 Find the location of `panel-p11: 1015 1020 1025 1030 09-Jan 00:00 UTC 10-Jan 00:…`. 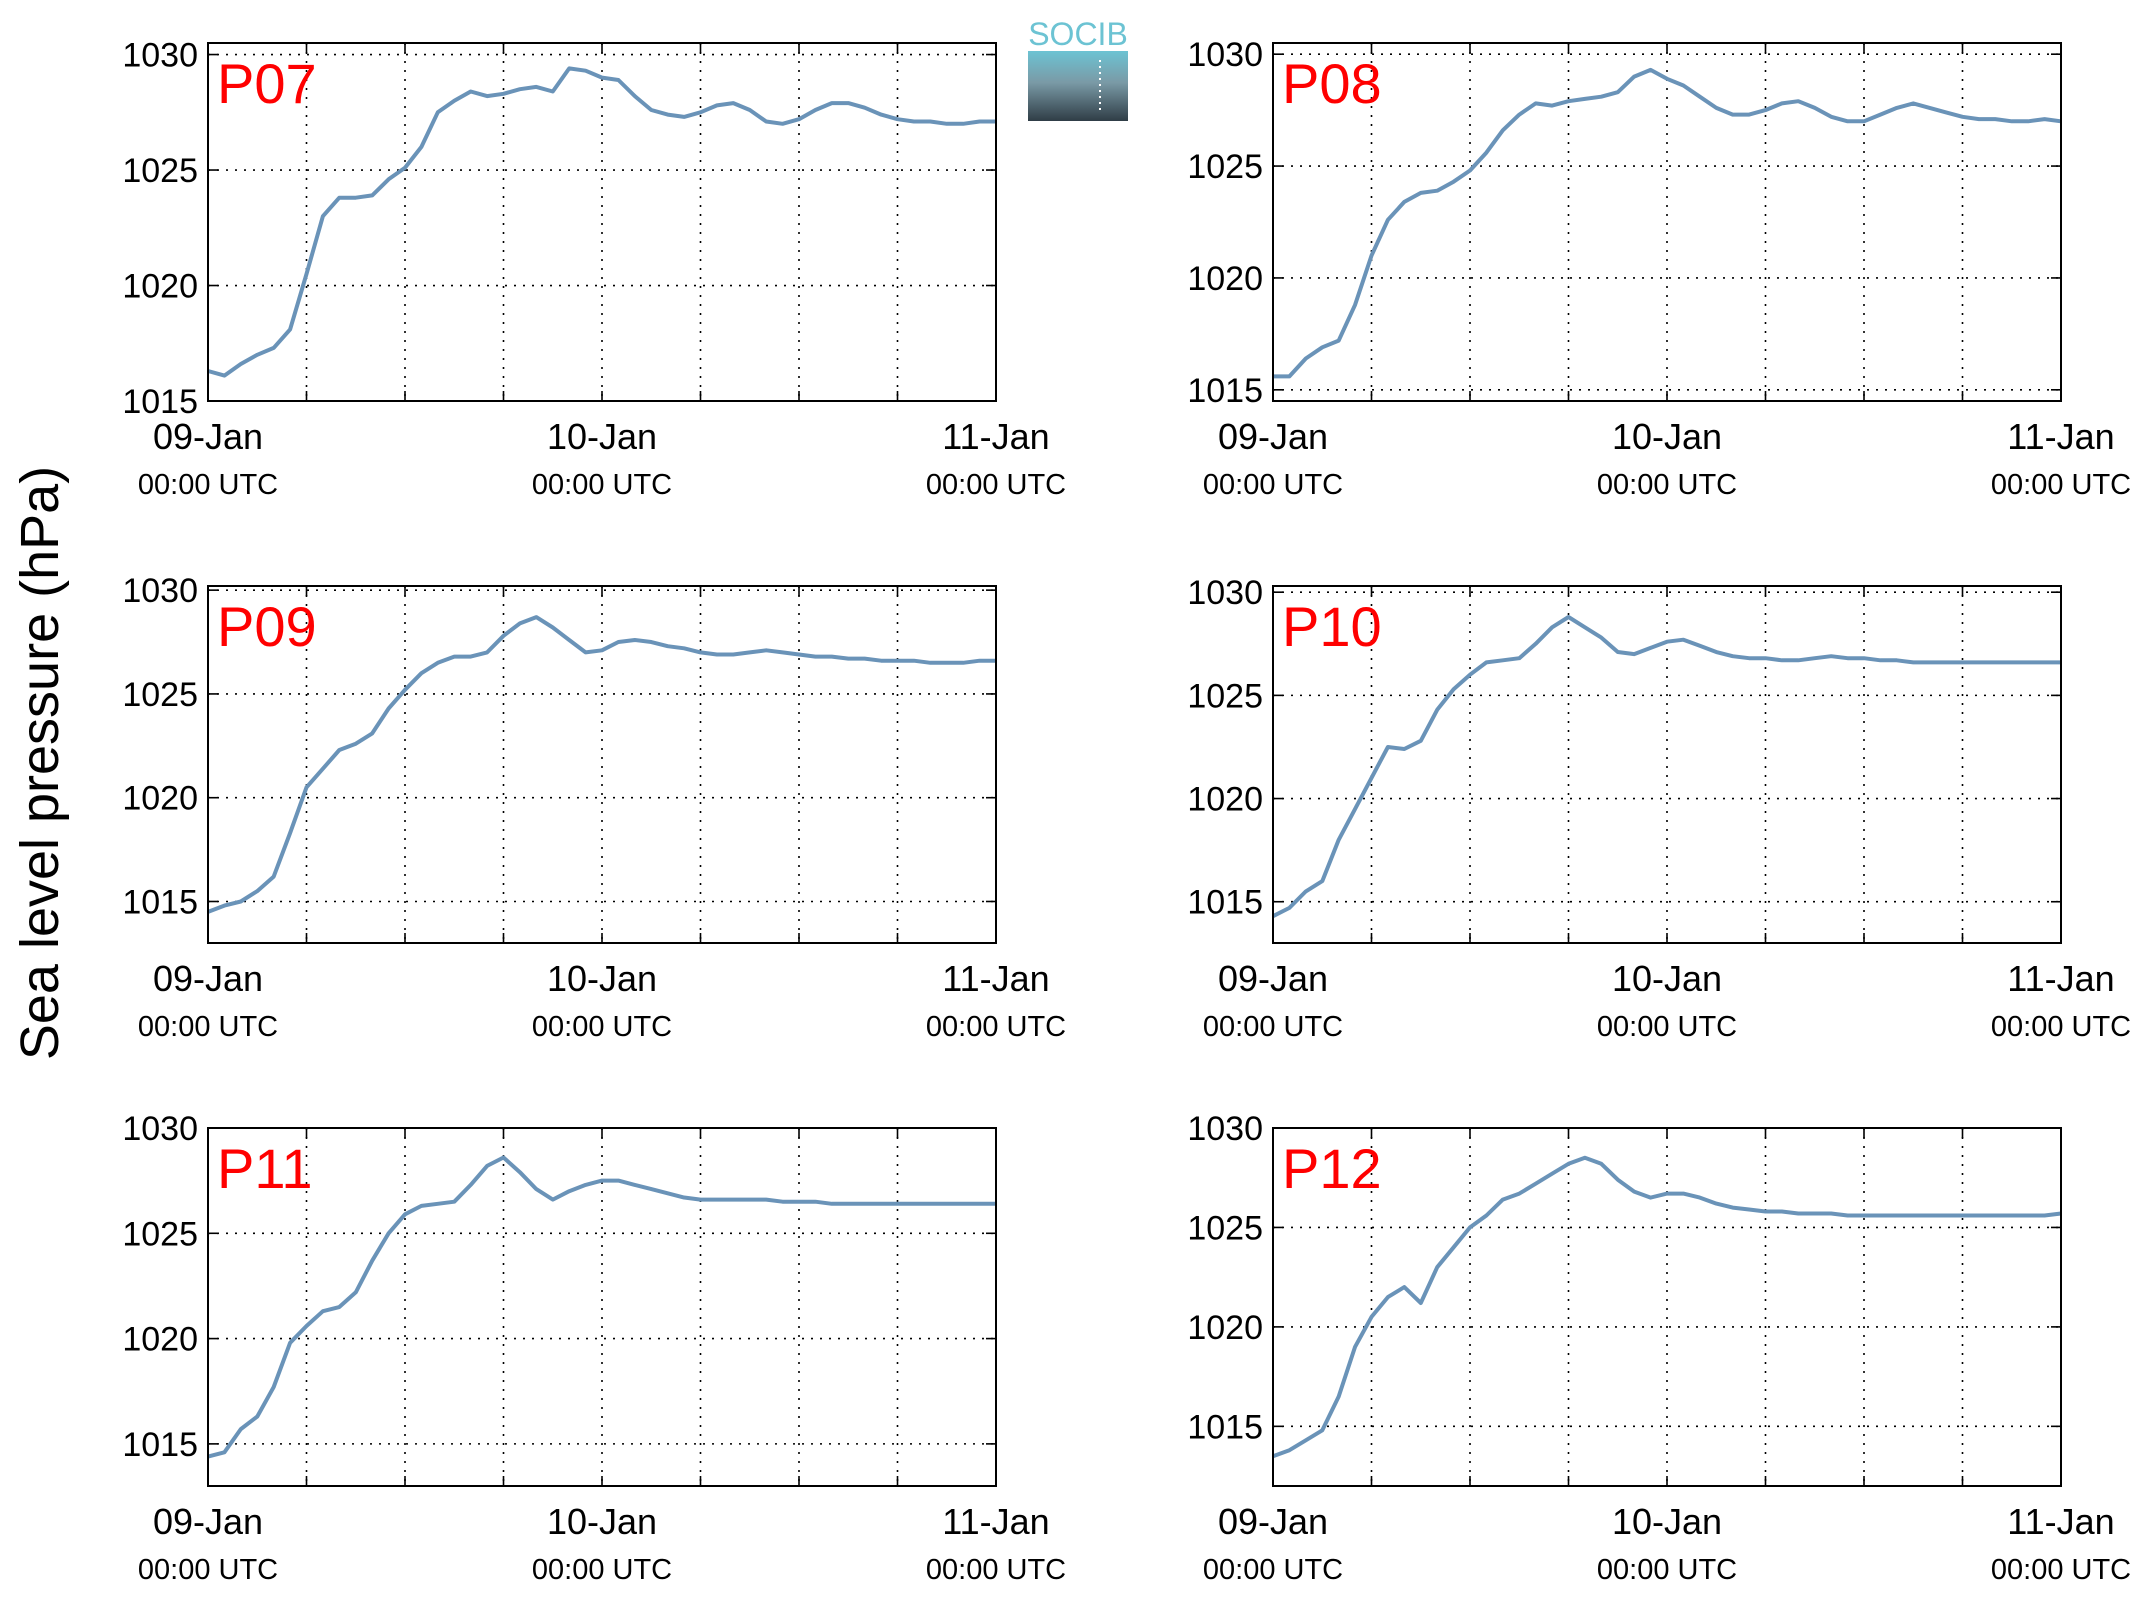

panel-p11: 1015 1020 1025 1030 09-Jan 00:00 UTC 10-Jan 00:… is located at coordinates (594, 1348).